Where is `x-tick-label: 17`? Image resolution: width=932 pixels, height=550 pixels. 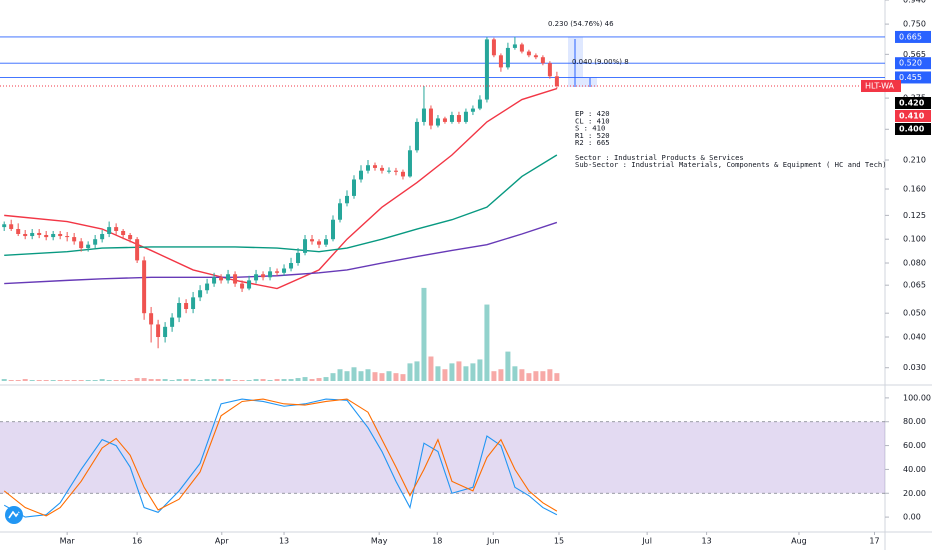
x-tick-label: 17 is located at coordinates (874, 541).